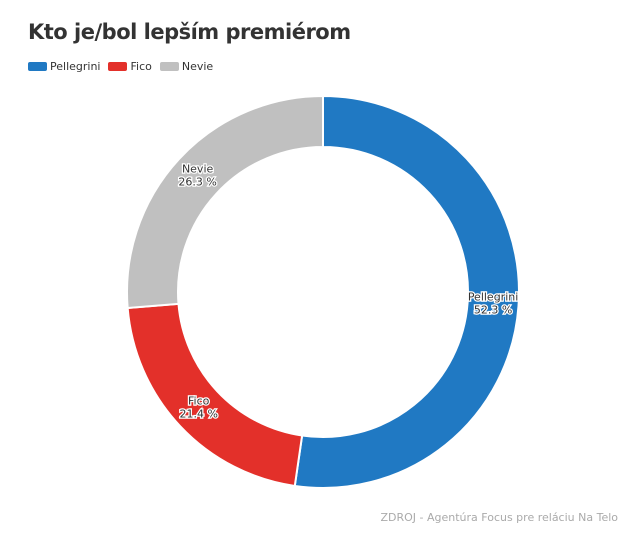 This screenshot has height=534, width=640. Describe the element at coordinates (493, 296) in the screenshot. I see `data-label-name: Pellegrini` at that location.